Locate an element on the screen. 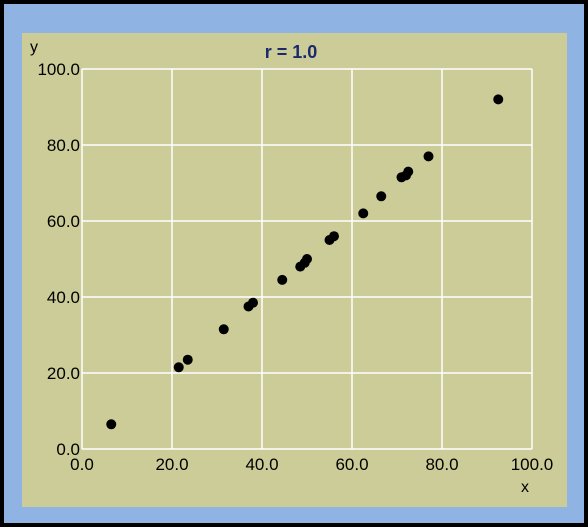 The height and width of the screenshot is (527, 588). x-tick-label: 40.0 is located at coordinates (261, 464).